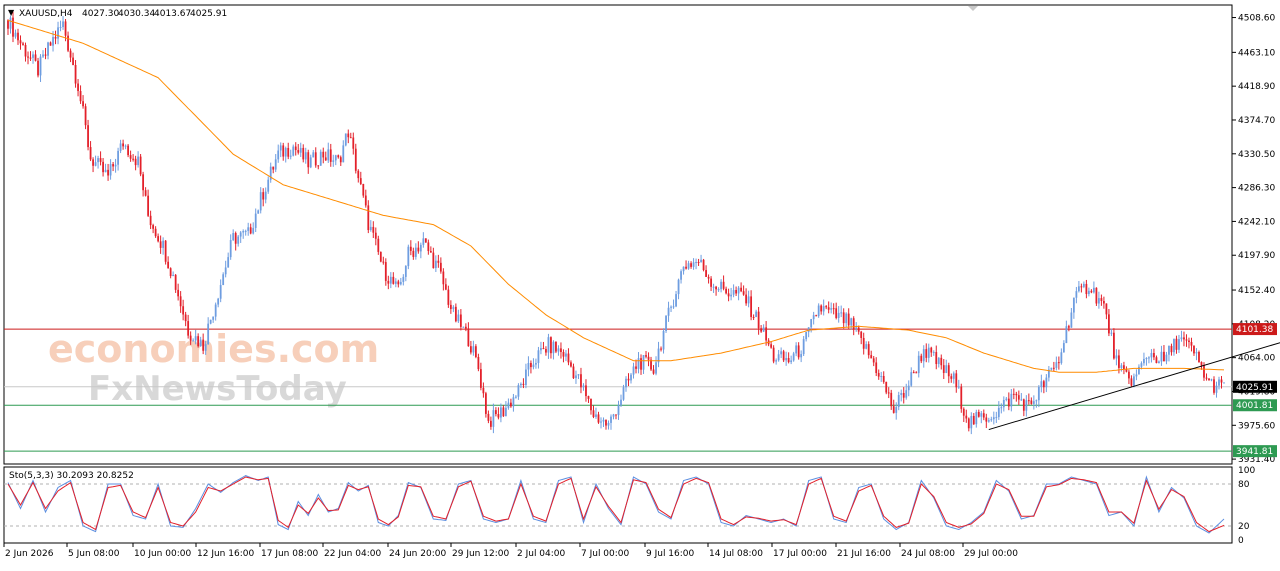  Describe the element at coordinates (71, 476) in the screenshot. I see `stochastic-title: Sto(5,3,3) 30.2093 20.8252` at that location.